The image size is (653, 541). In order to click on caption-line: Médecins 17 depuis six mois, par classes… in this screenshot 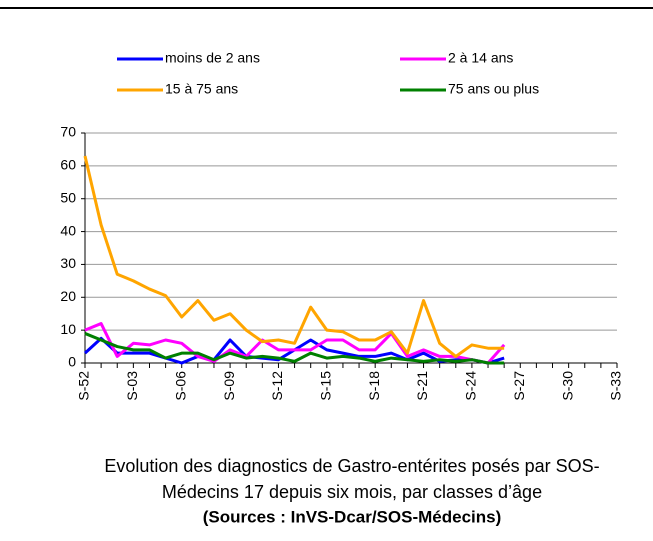, I will do `click(352, 492)`.